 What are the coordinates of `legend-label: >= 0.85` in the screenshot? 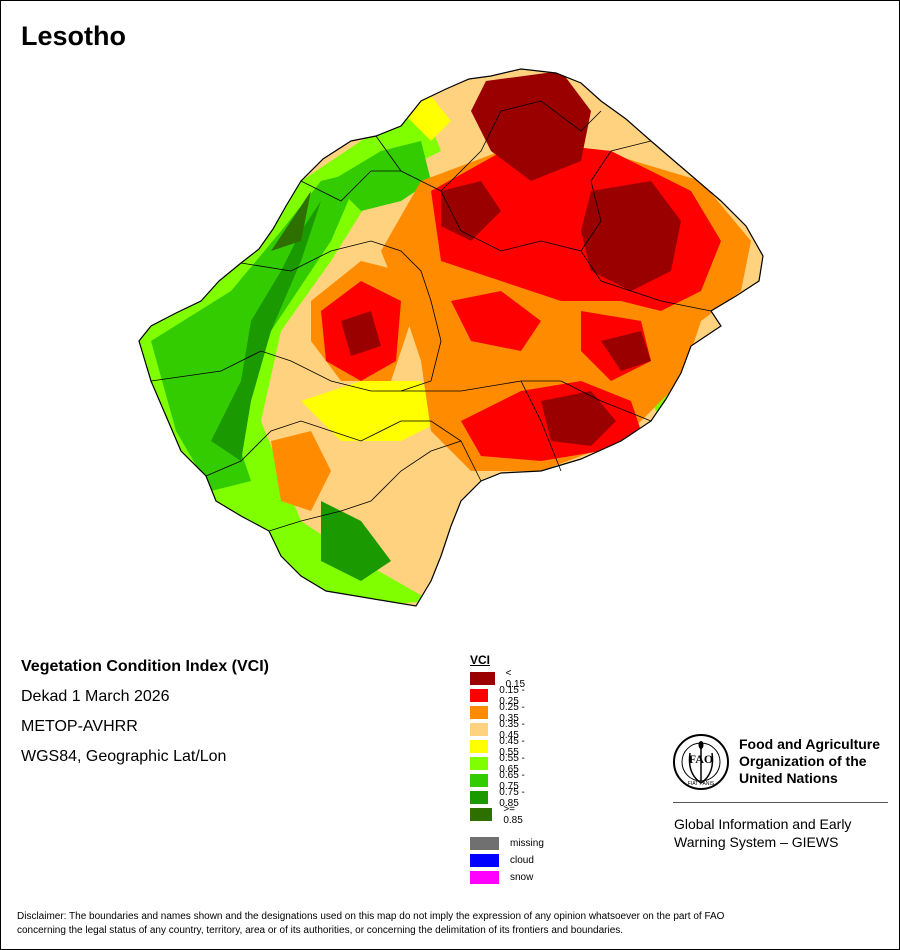 It's located at (513, 814).